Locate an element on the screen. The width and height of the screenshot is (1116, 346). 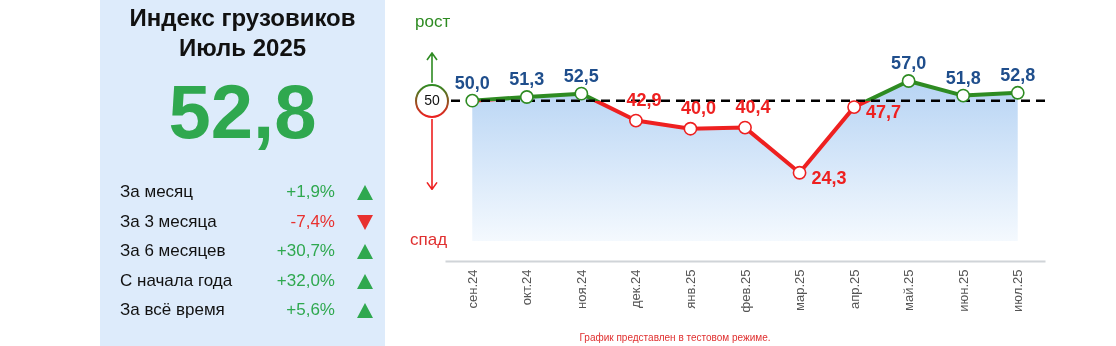
data-label: 24,3 is located at coordinates (829, 177).